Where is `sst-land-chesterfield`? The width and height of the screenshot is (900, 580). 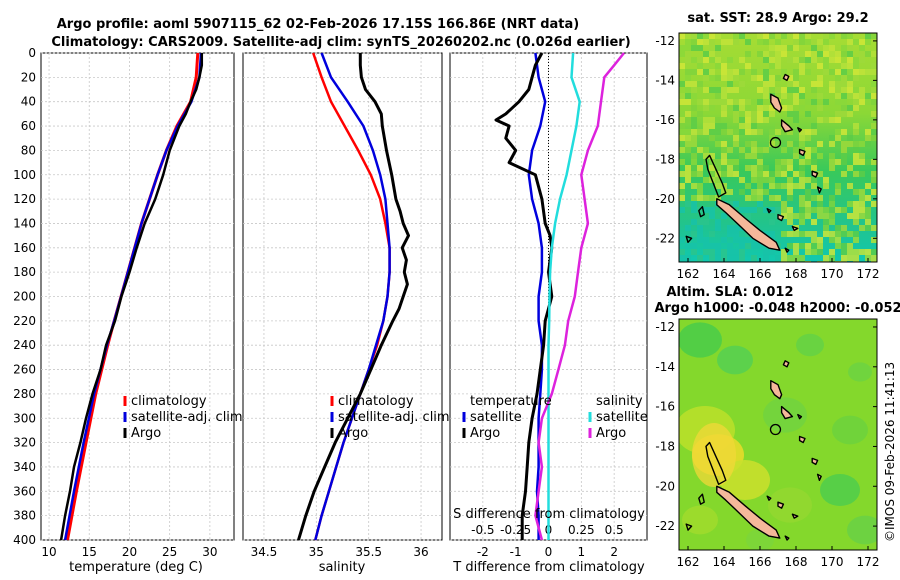
sst-land-chesterfield is located at coordinates (689, 239).